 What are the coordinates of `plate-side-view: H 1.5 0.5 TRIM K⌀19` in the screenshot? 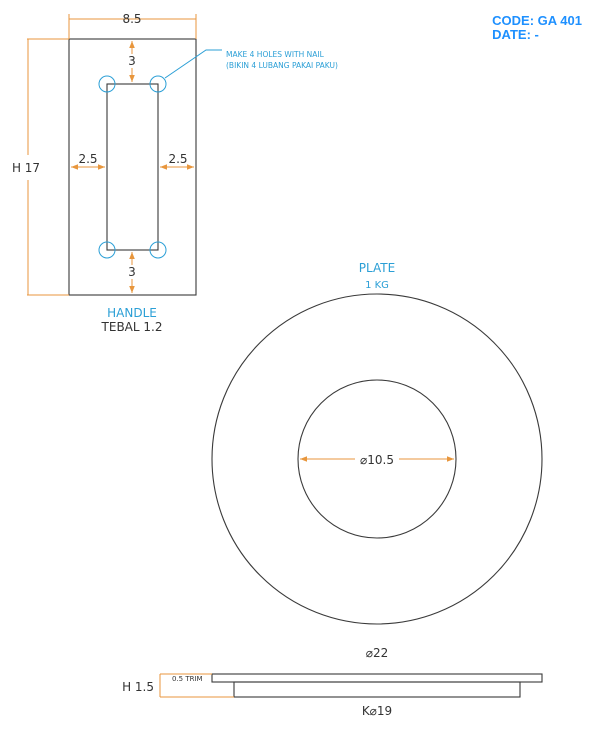 It's located at (332, 695).